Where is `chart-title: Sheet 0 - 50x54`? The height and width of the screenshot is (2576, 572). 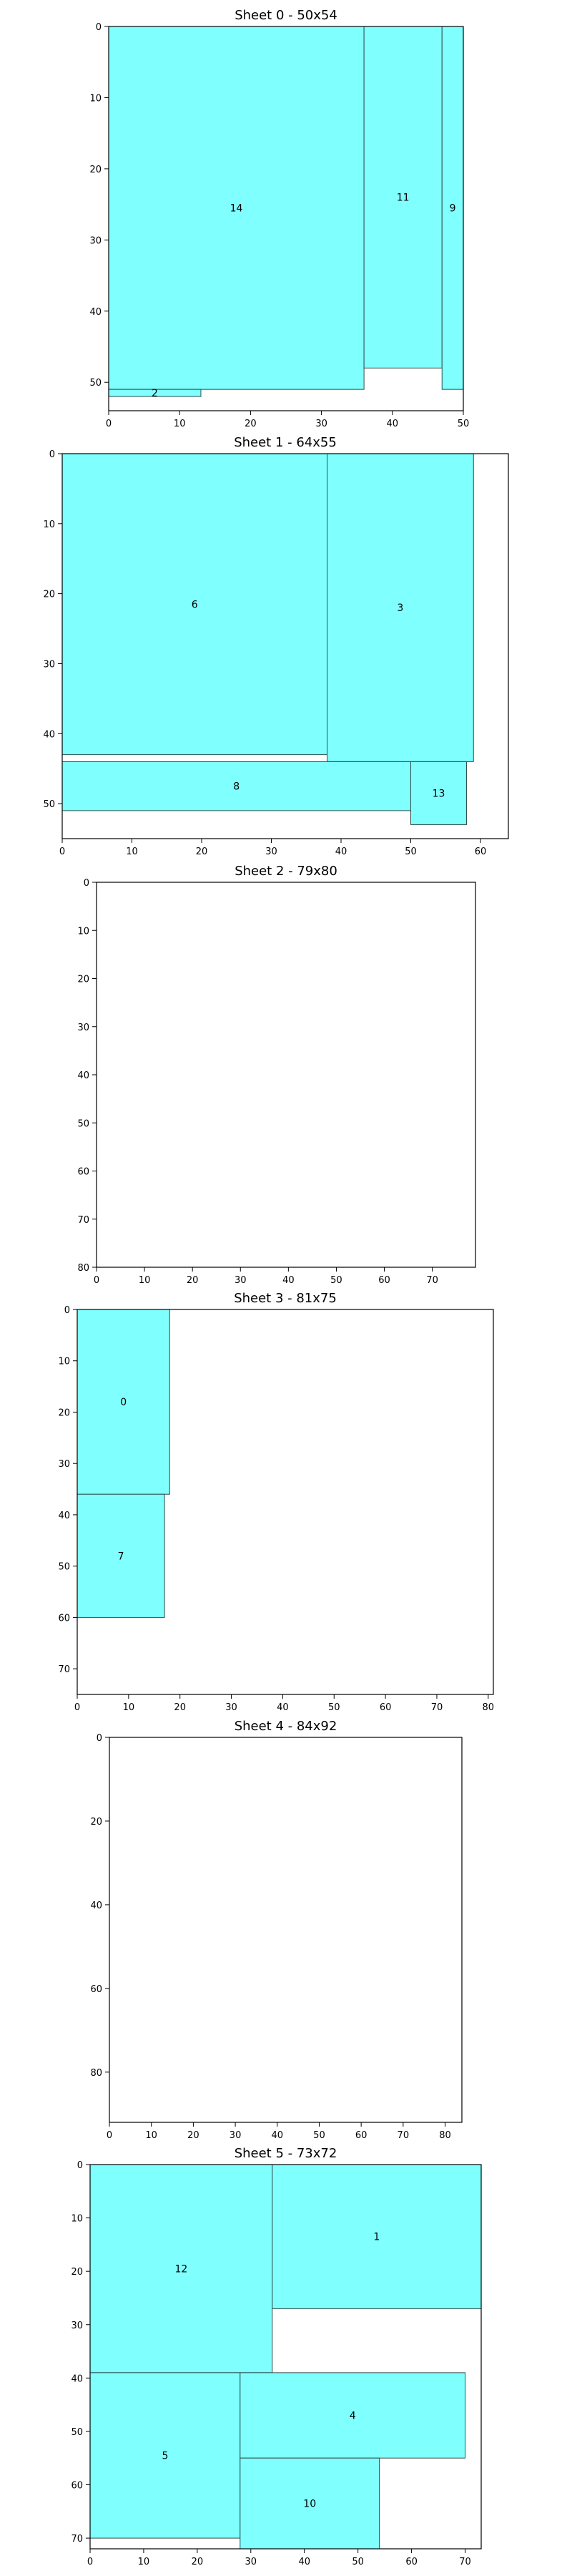
chart-title: Sheet 0 - 50x54 is located at coordinates (286, 15).